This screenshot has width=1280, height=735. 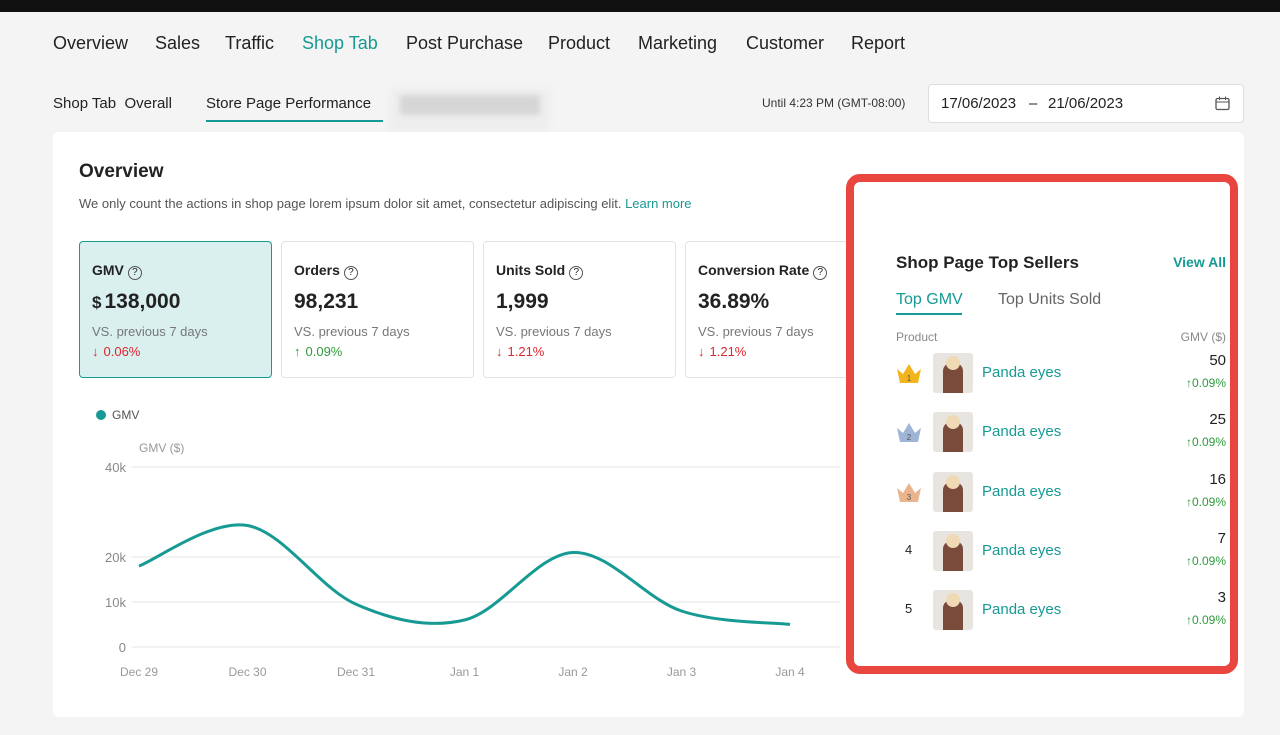 I want to click on metric-card: GMV? $138,000 VS. previous 7 days ↓ 0.06%, so click(x=175, y=309).